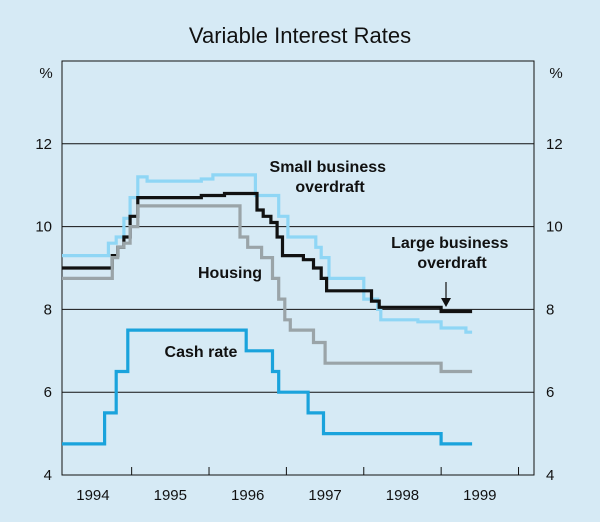  Describe the element at coordinates (247, 495) in the screenshot. I see `x-tick-label-1996: 1996` at that location.